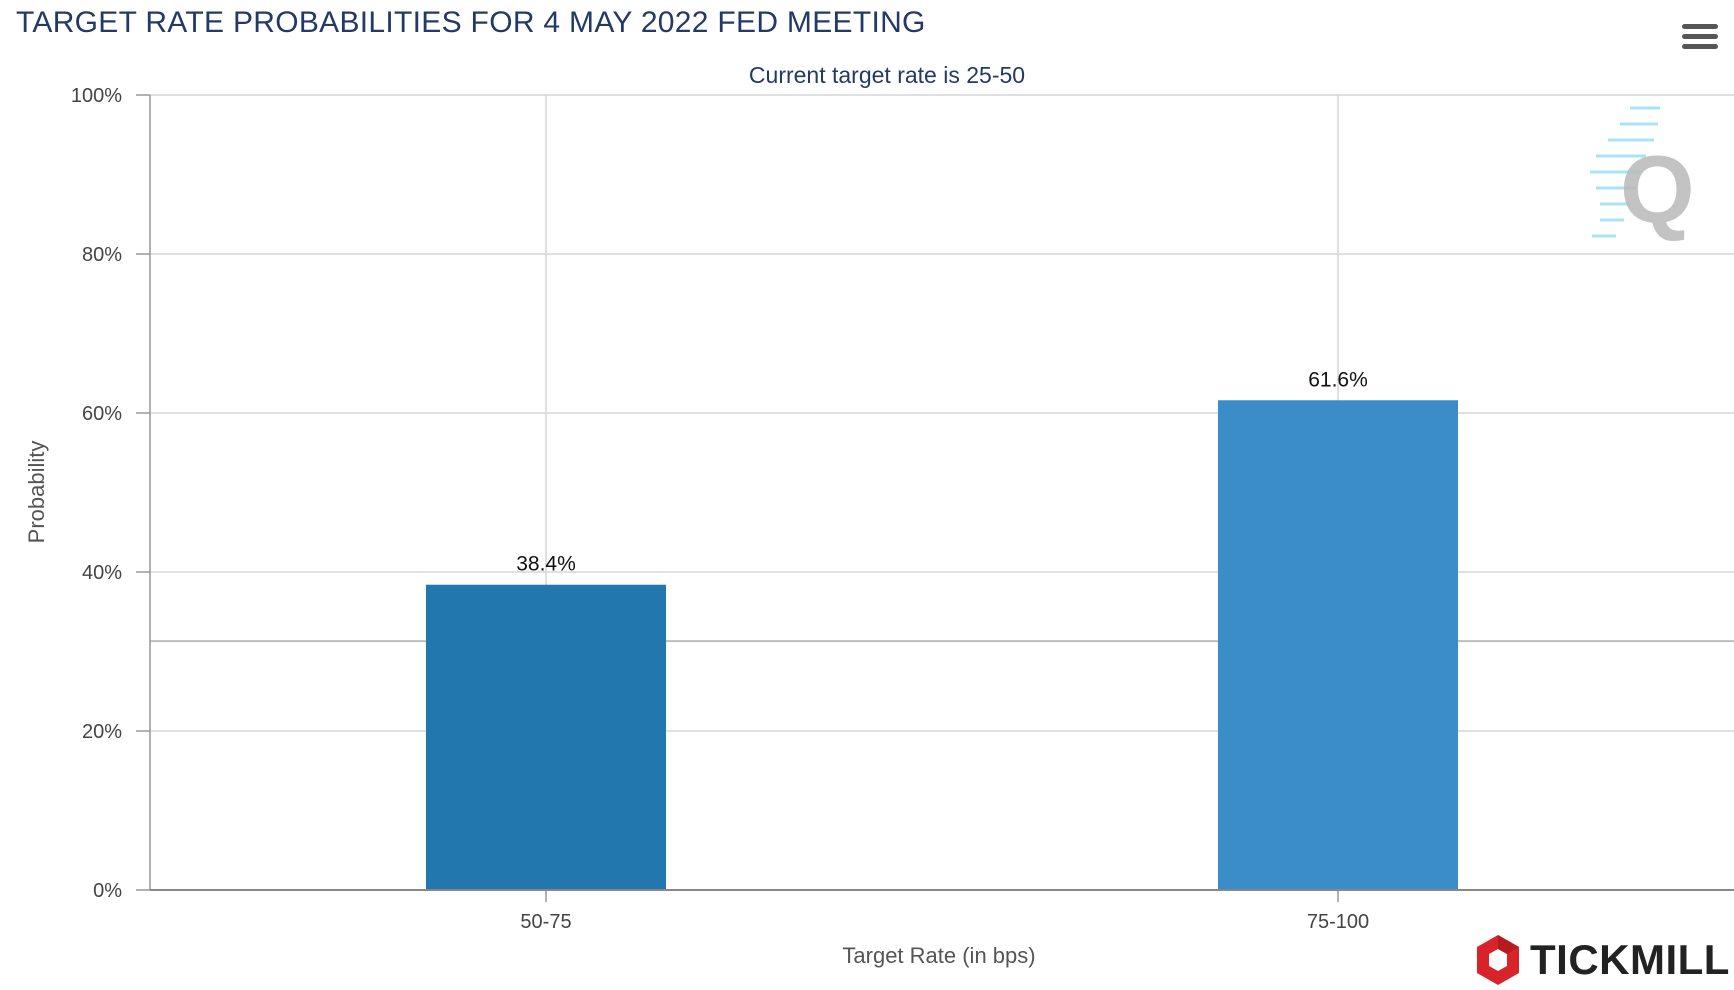 The image size is (1734, 990). I want to click on y-tick-label: 60%, so click(102, 414).